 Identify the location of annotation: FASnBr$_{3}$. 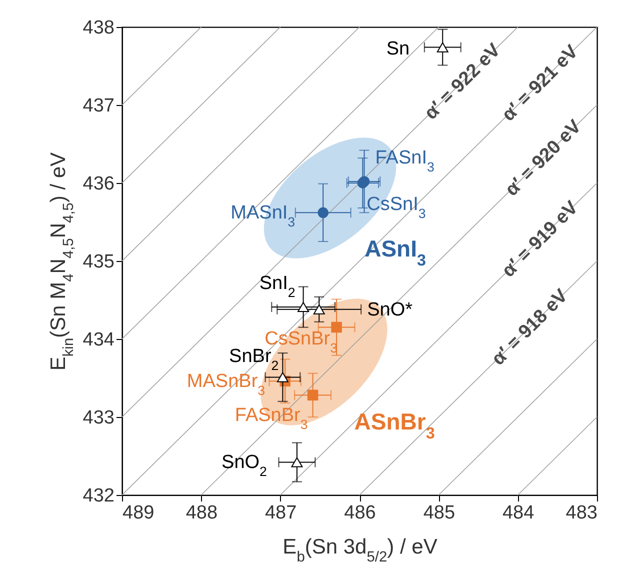
(271, 418).